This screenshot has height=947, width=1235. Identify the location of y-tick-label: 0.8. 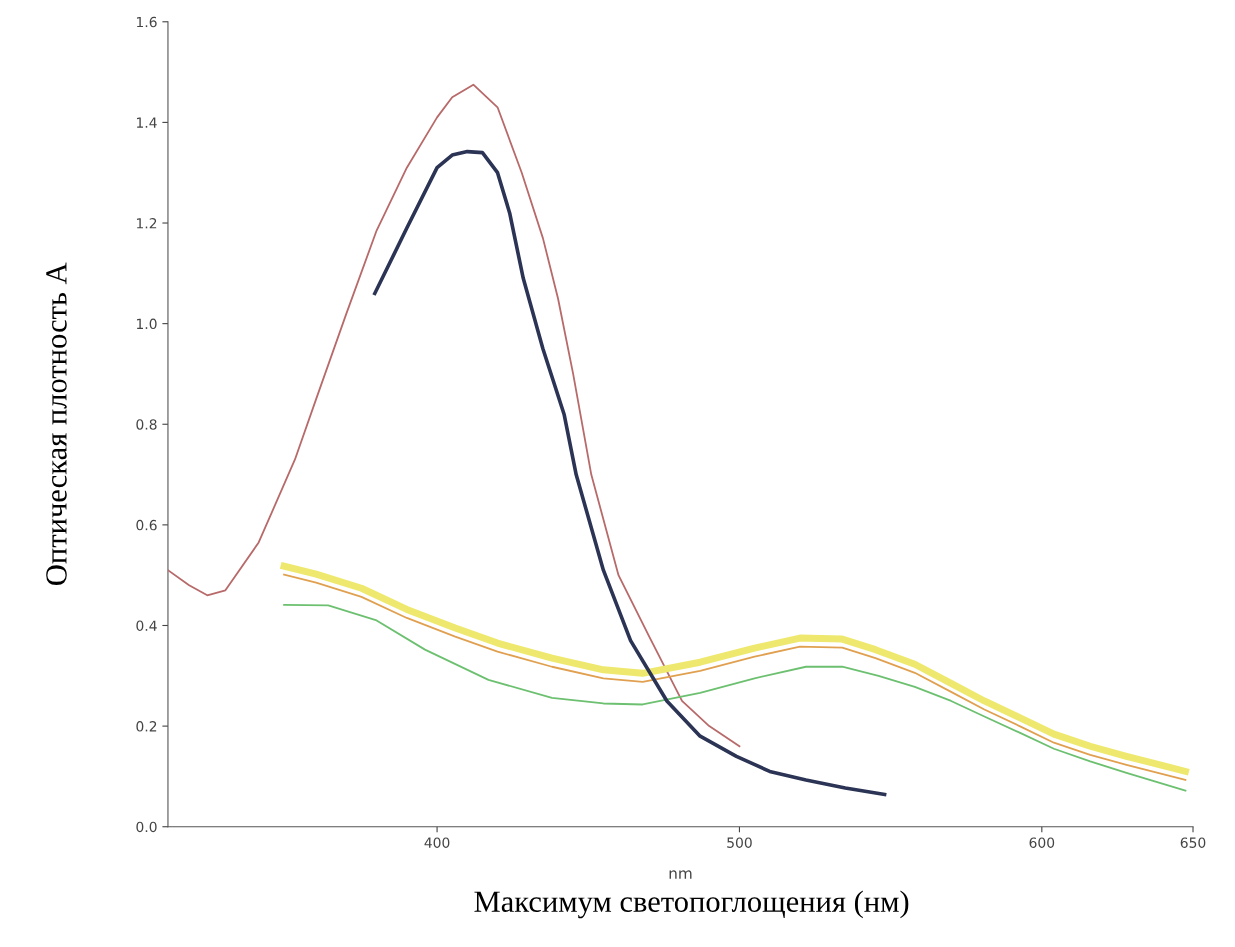
(146, 424).